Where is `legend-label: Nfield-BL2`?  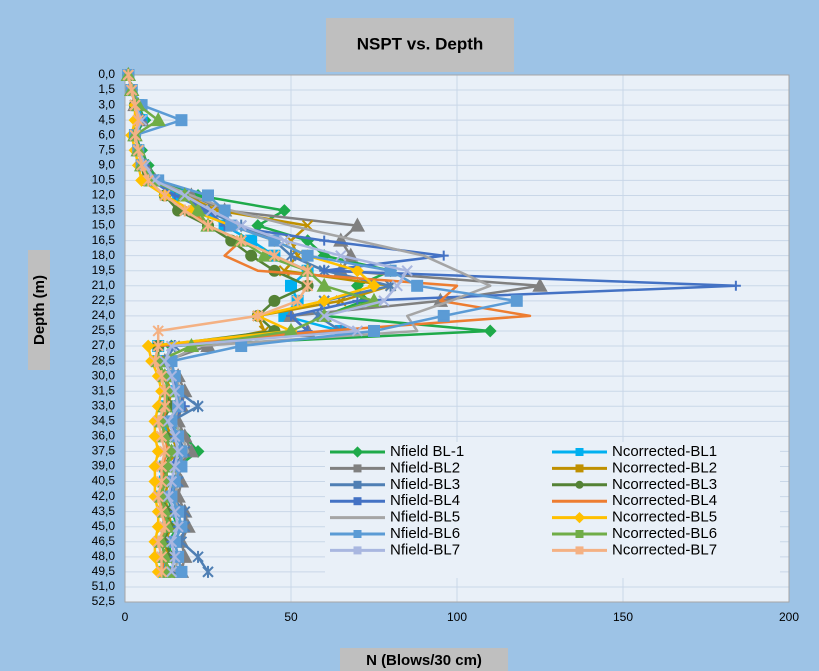 legend-label: Nfield-BL2 is located at coordinates (425, 467).